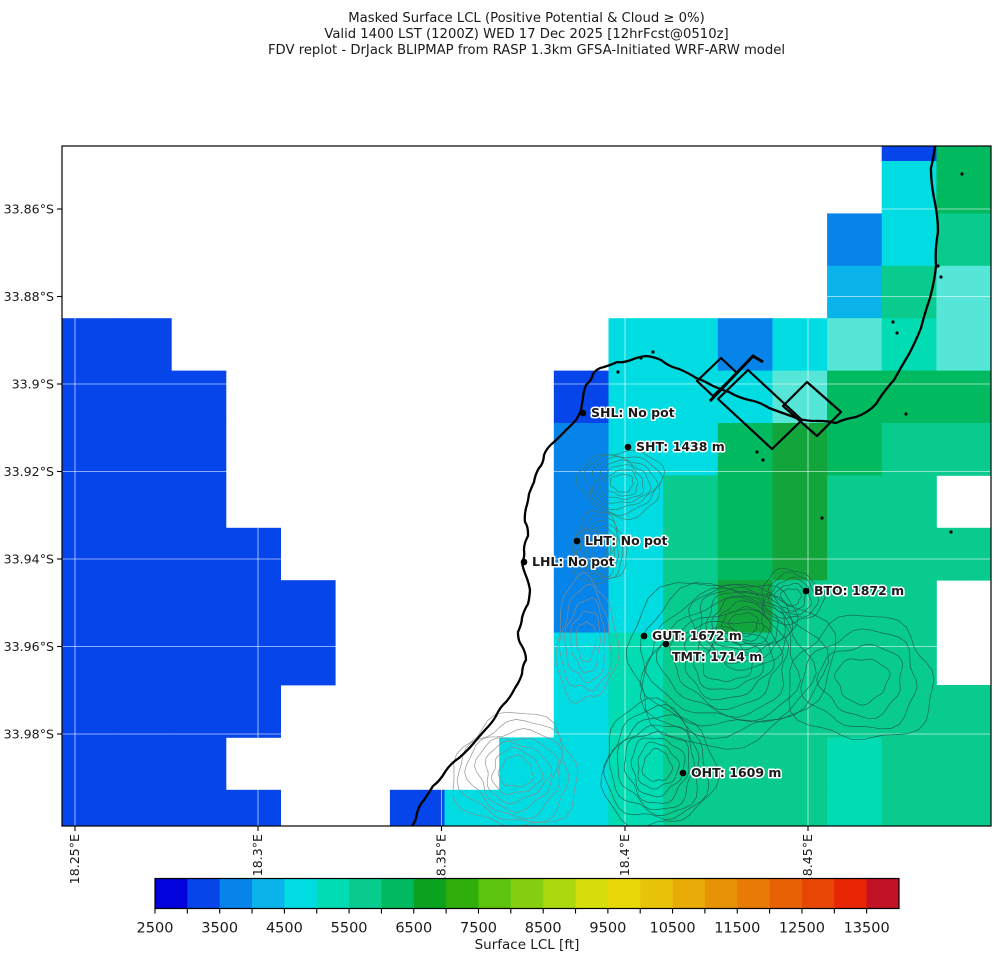 This screenshot has width=1001, height=966. Describe the element at coordinates (29, 471) in the screenshot. I see `y-tick-label: 33.92°S` at that location.